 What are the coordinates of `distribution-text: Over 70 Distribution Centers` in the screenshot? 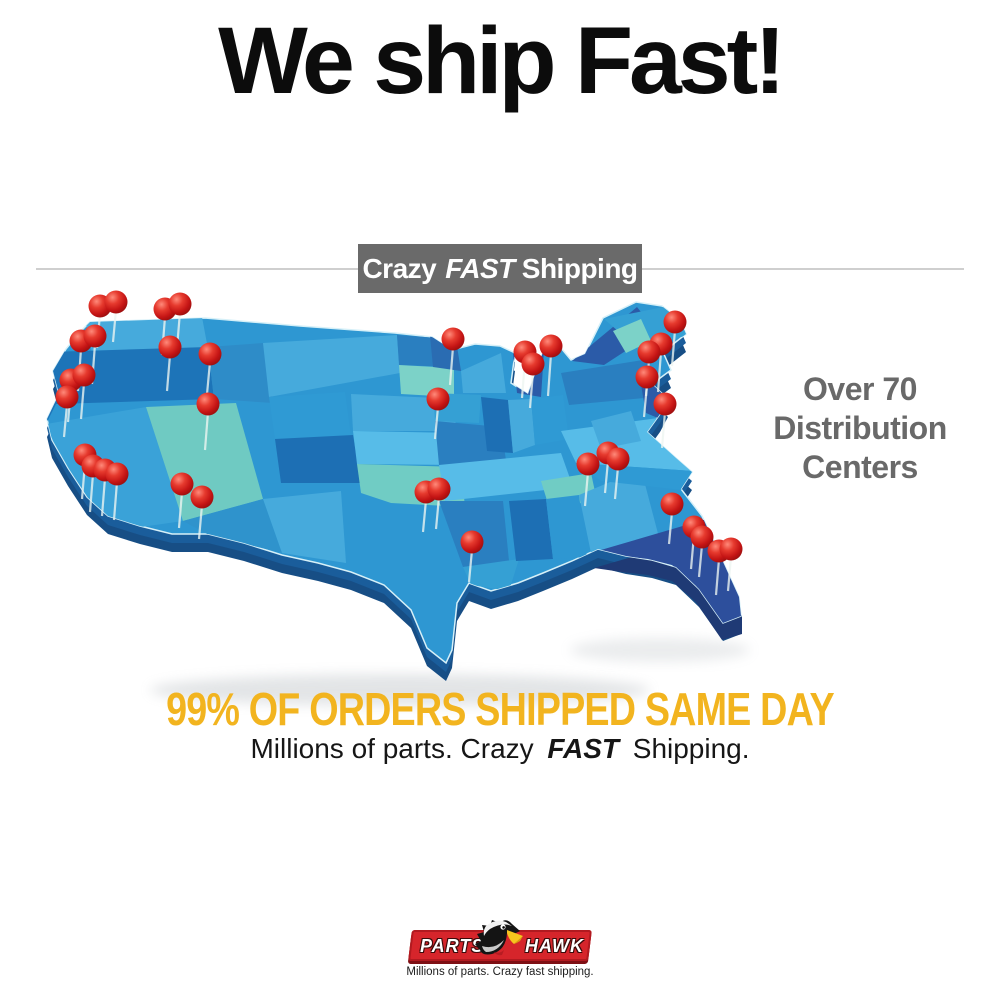 It's located at (860, 428).